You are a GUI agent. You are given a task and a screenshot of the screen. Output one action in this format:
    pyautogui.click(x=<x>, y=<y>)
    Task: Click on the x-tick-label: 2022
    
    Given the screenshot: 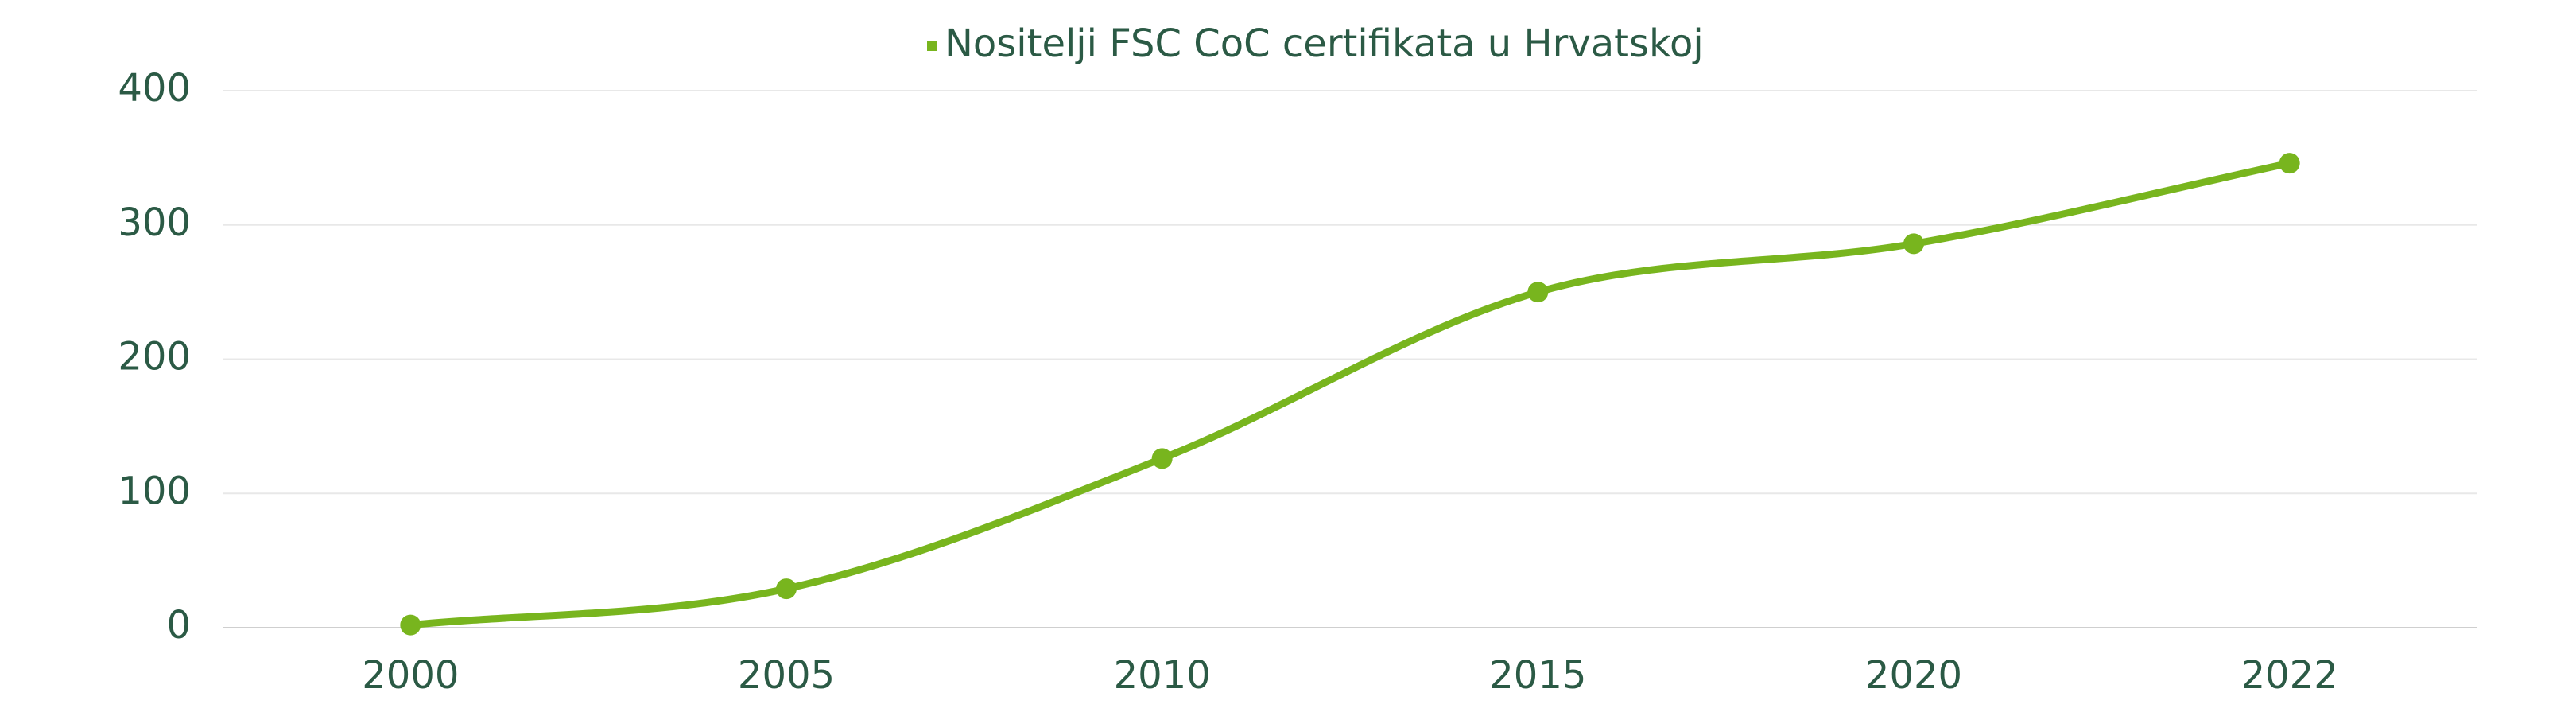 What is the action you would take?
    pyautogui.click(x=2289, y=675)
    